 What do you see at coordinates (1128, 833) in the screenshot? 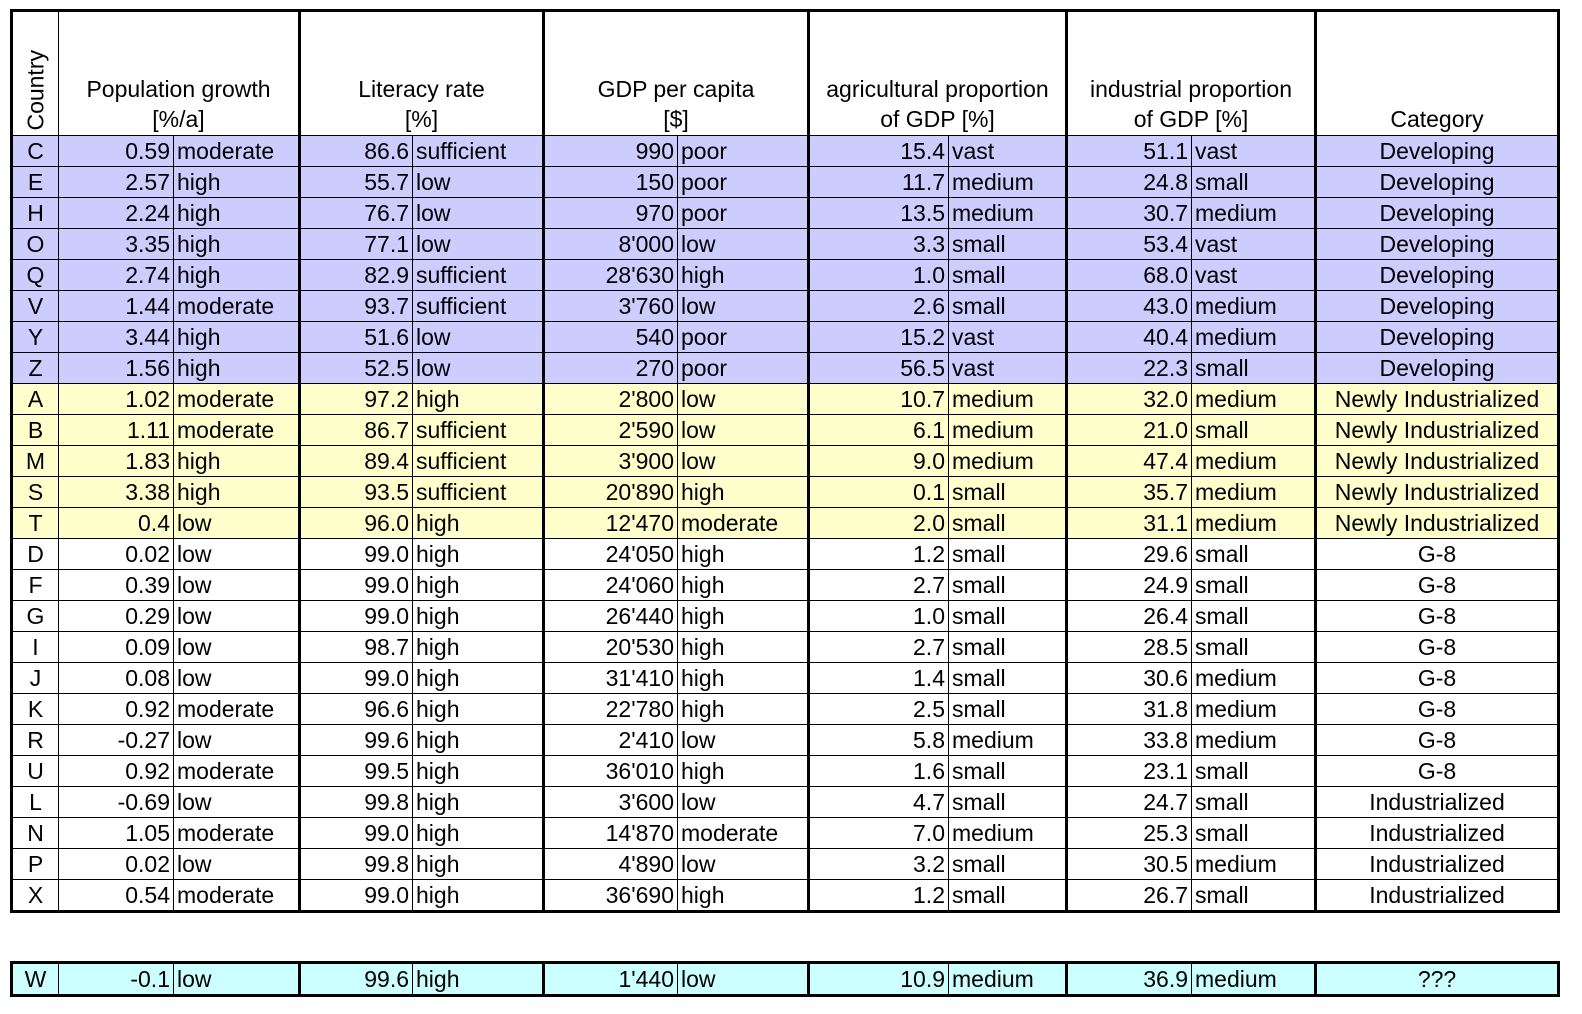
I see `industrial-proportion-value: 25.3` at bounding box center [1128, 833].